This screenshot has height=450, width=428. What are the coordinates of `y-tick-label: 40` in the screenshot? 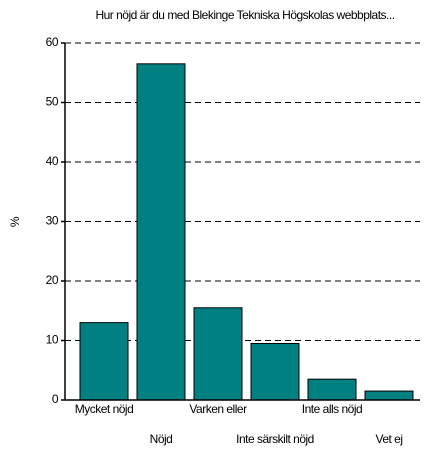 It's located at (52, 161).